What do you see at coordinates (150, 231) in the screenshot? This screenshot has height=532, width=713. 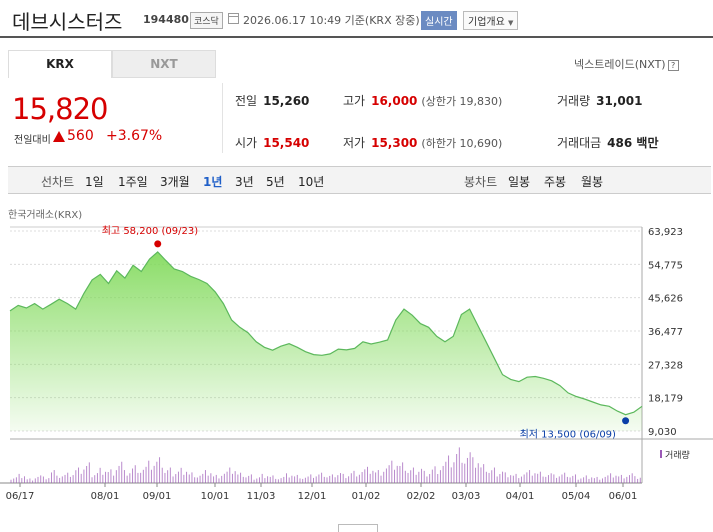 I see `high-annotation: 최고 58,200 (09/23)` at bounding box center [150, 231].